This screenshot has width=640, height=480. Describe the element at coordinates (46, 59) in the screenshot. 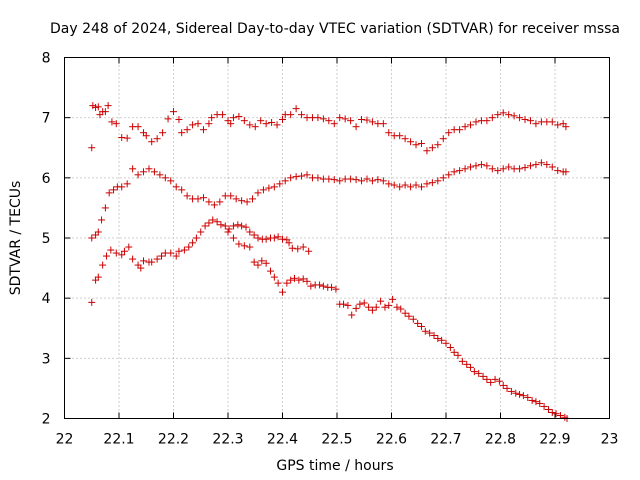

I see `y-tick-label: 8` at that location.